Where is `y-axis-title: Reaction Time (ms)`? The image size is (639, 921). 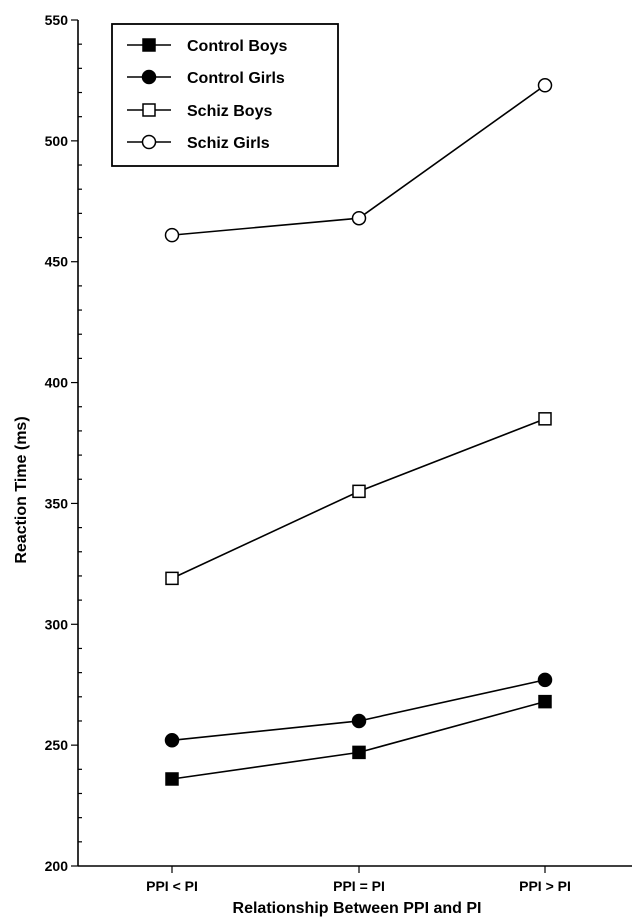 y-axis-title: Reaction Time (ms) is located at coordinates (21, 489).